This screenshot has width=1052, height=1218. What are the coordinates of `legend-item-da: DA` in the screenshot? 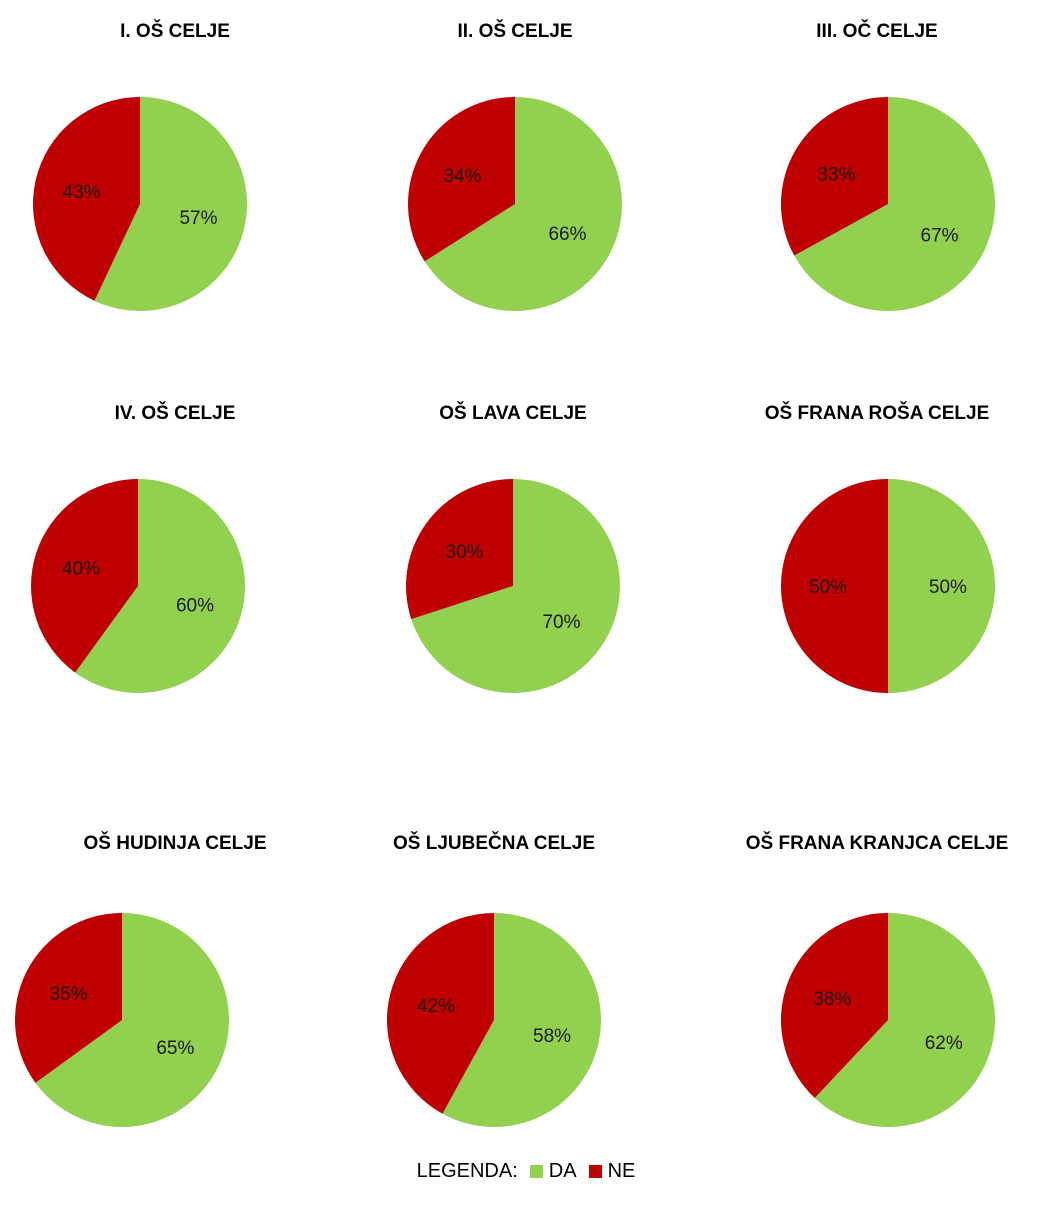 It's located at (553, 1171).